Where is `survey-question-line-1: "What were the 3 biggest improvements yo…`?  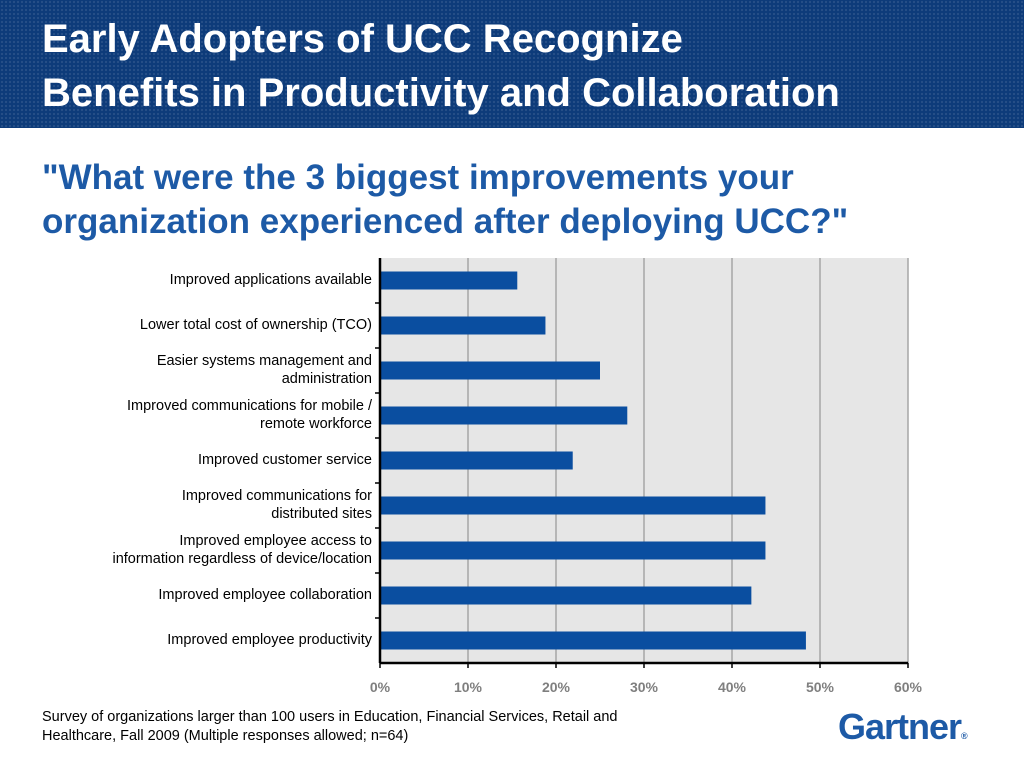 survey-question-line-1: "What were the 3 biggest improvements yo… is located at coordinates (418, 177).